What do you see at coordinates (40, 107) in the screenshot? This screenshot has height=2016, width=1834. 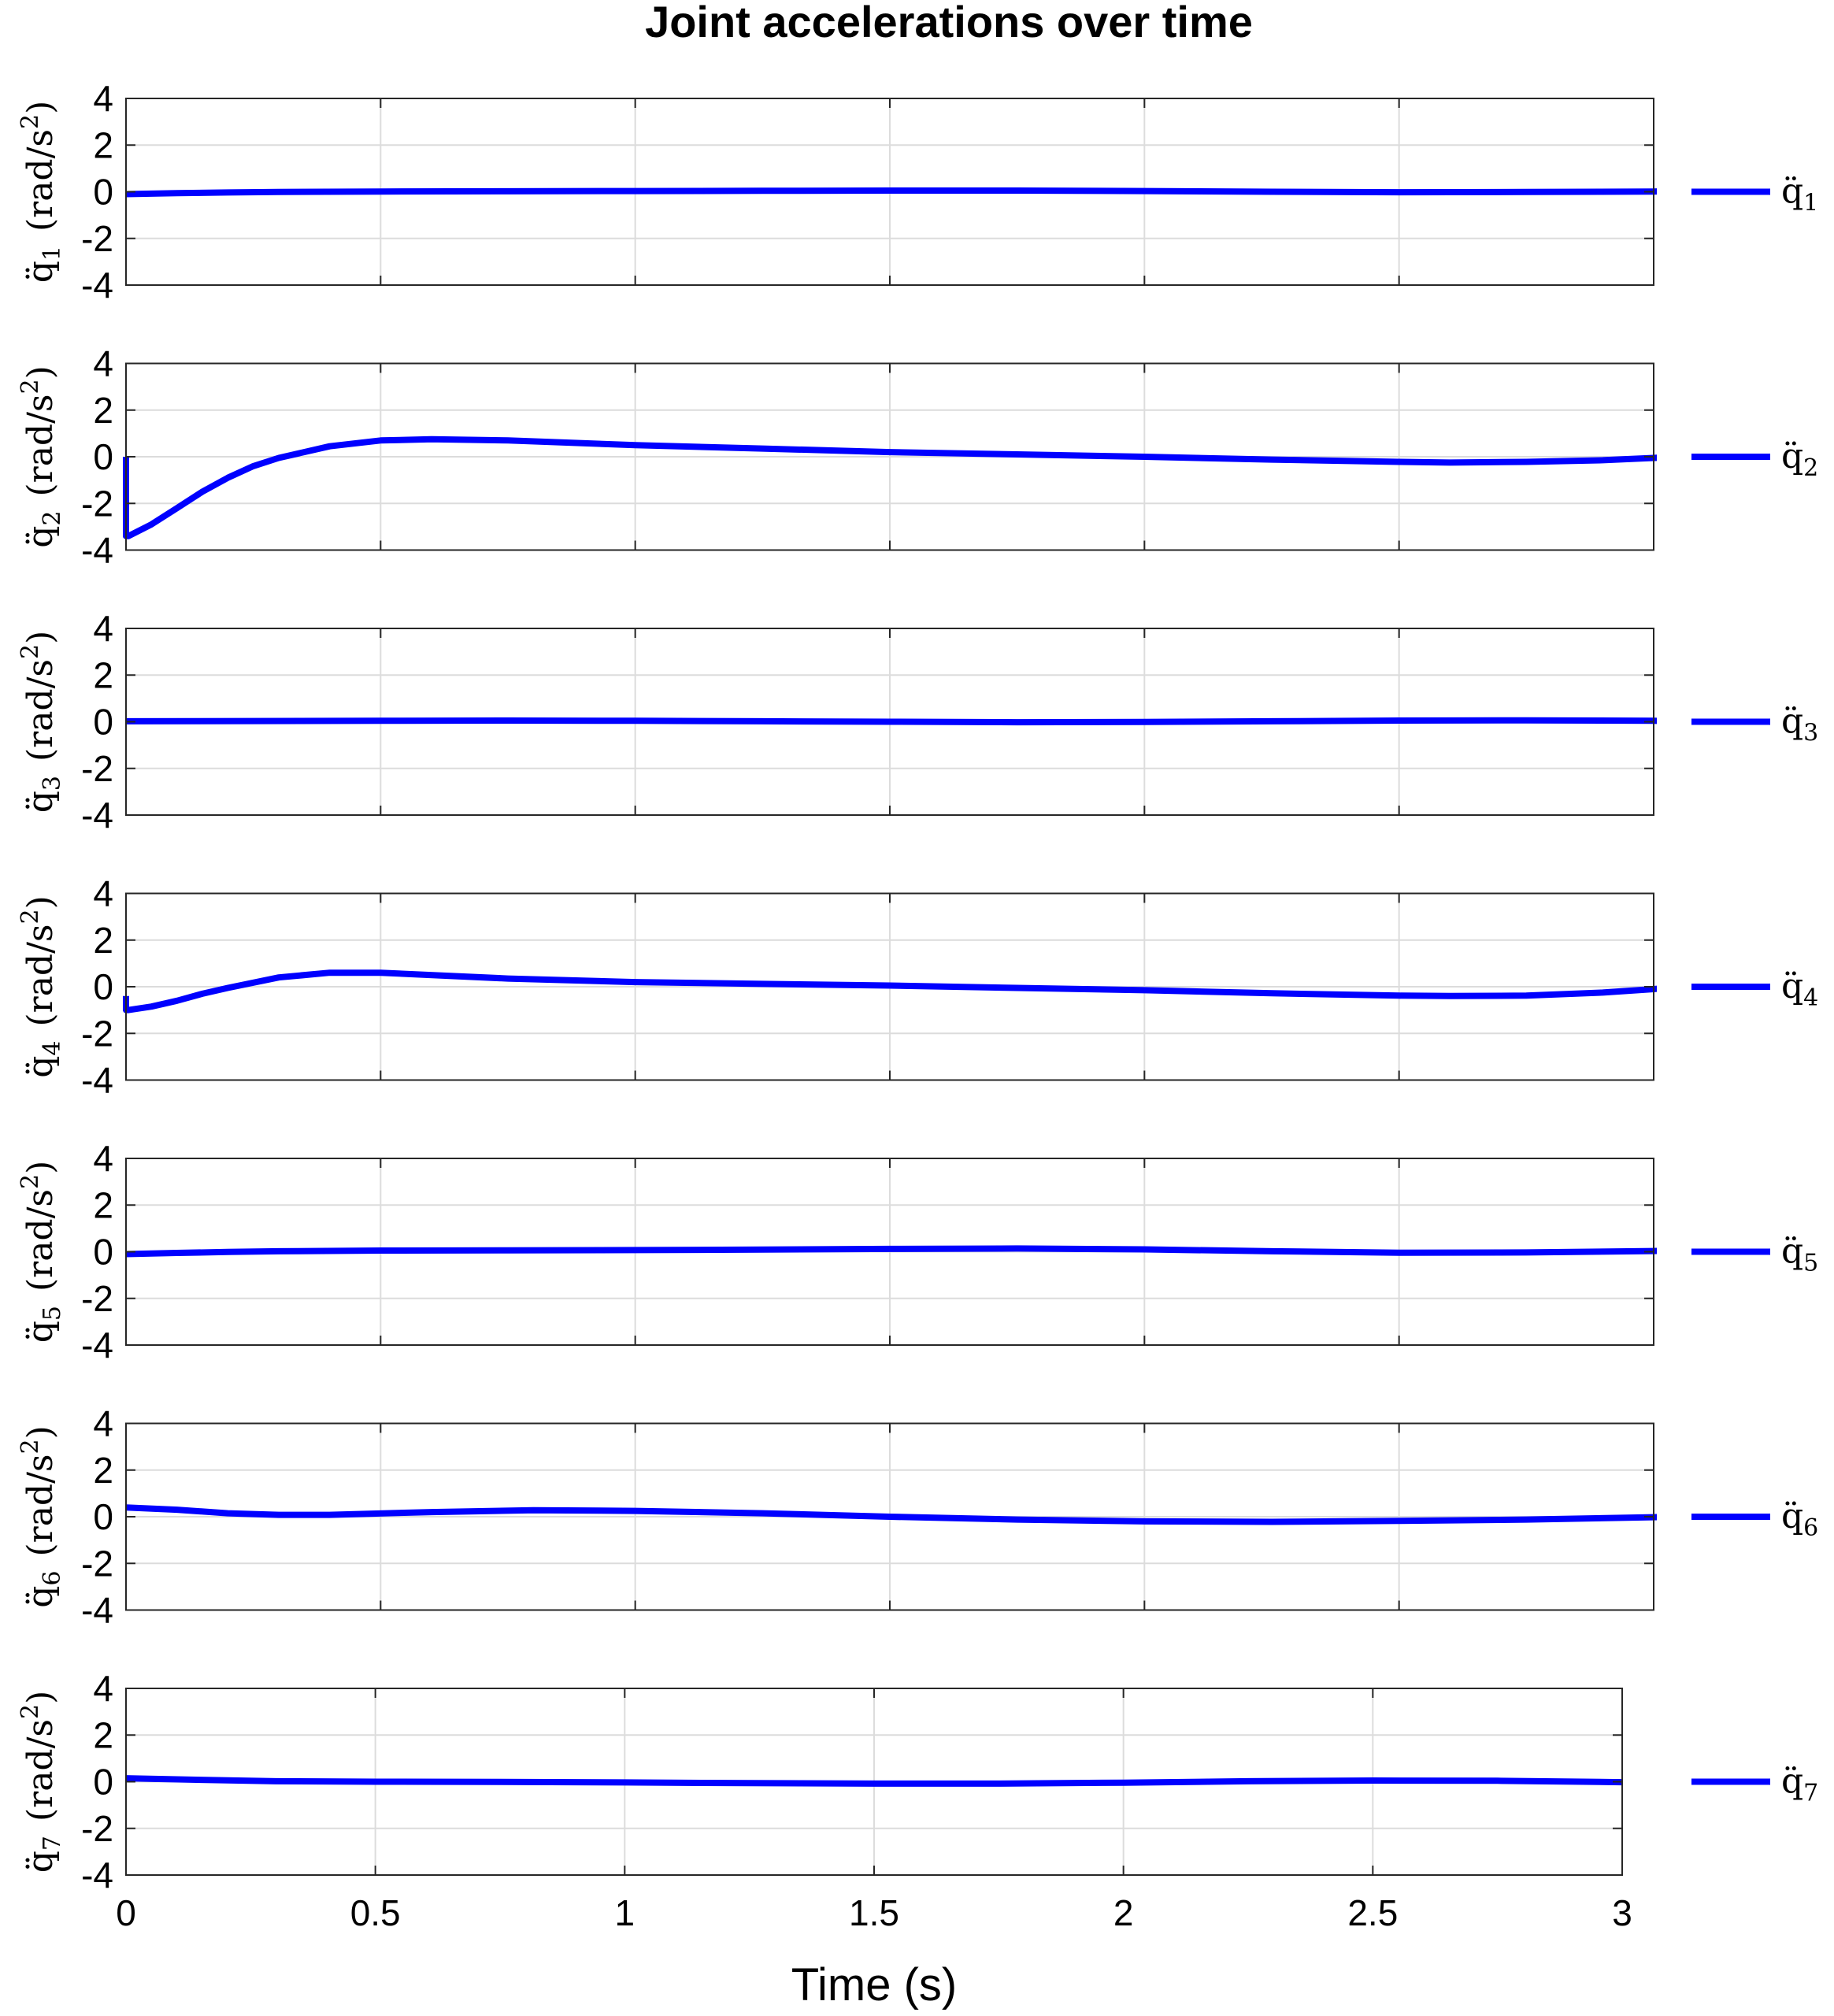 I see `subplot-1-y-label-close: )` at bounding box center [40, 107].